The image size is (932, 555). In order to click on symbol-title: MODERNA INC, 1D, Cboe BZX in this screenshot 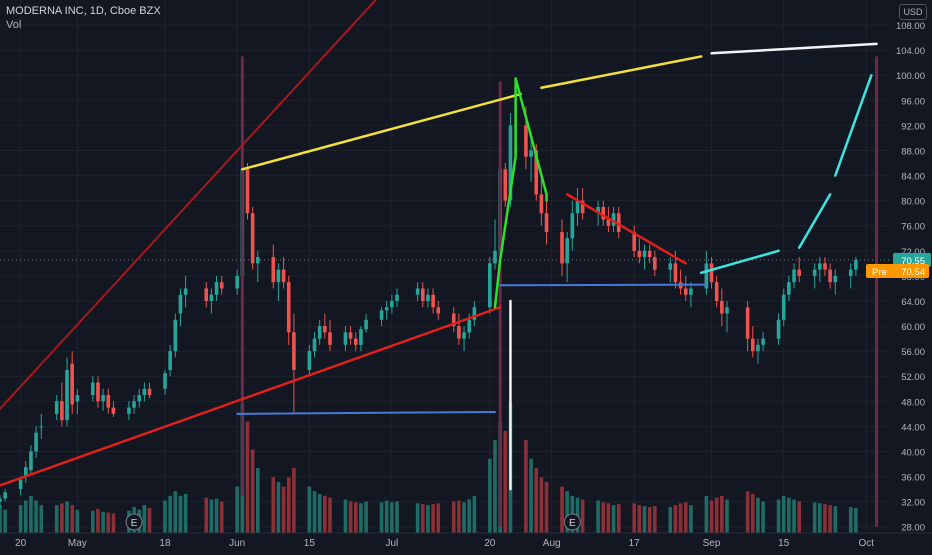, I will do `click(83, 11)`.